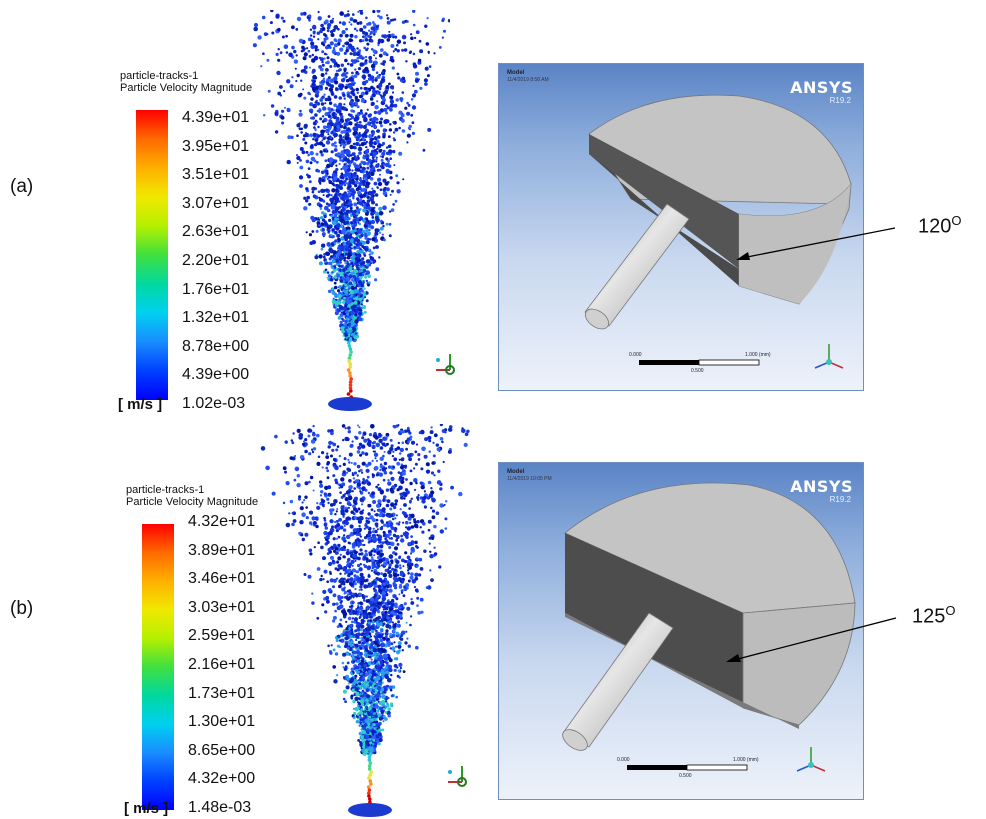  I want to click on scale-left-a: 0.000, so click(635, 355).